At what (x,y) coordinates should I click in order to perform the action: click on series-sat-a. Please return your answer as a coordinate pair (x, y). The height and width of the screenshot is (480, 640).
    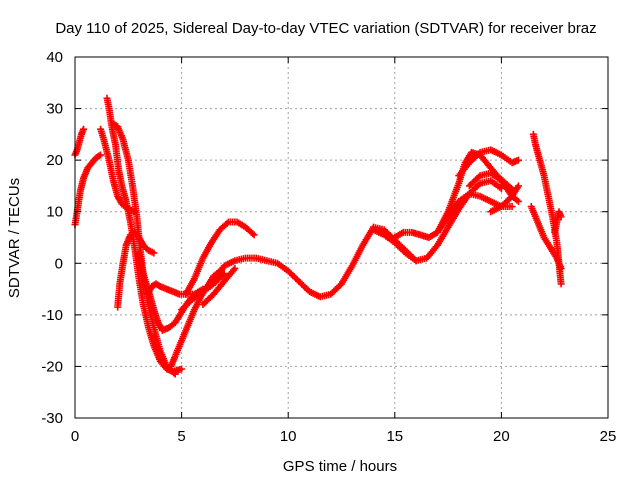
    Looking at the image, I should click on (79, 142).